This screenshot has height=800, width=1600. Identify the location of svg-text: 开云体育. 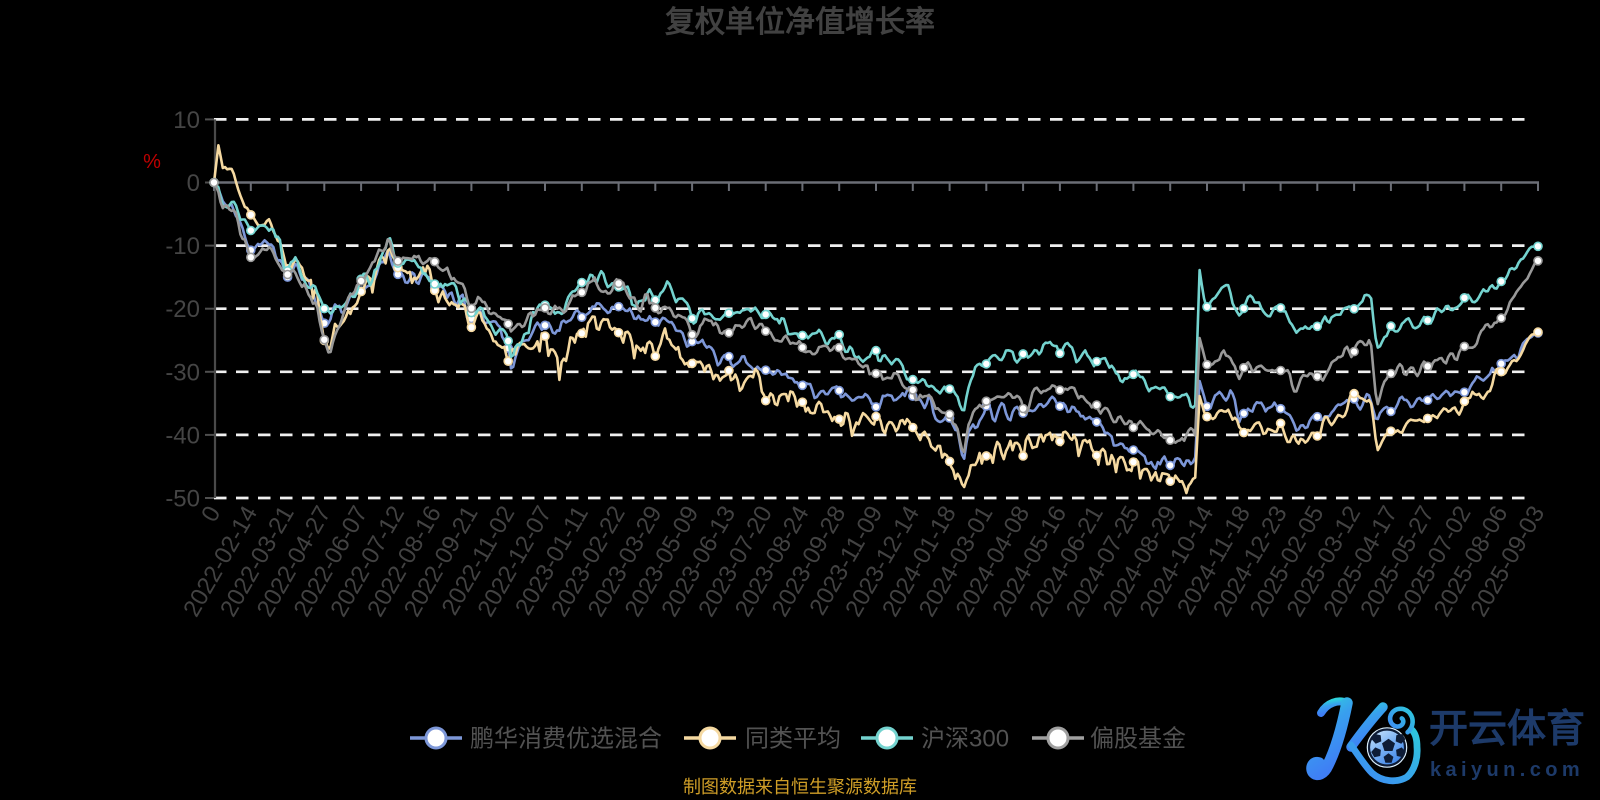
(1507, 729).